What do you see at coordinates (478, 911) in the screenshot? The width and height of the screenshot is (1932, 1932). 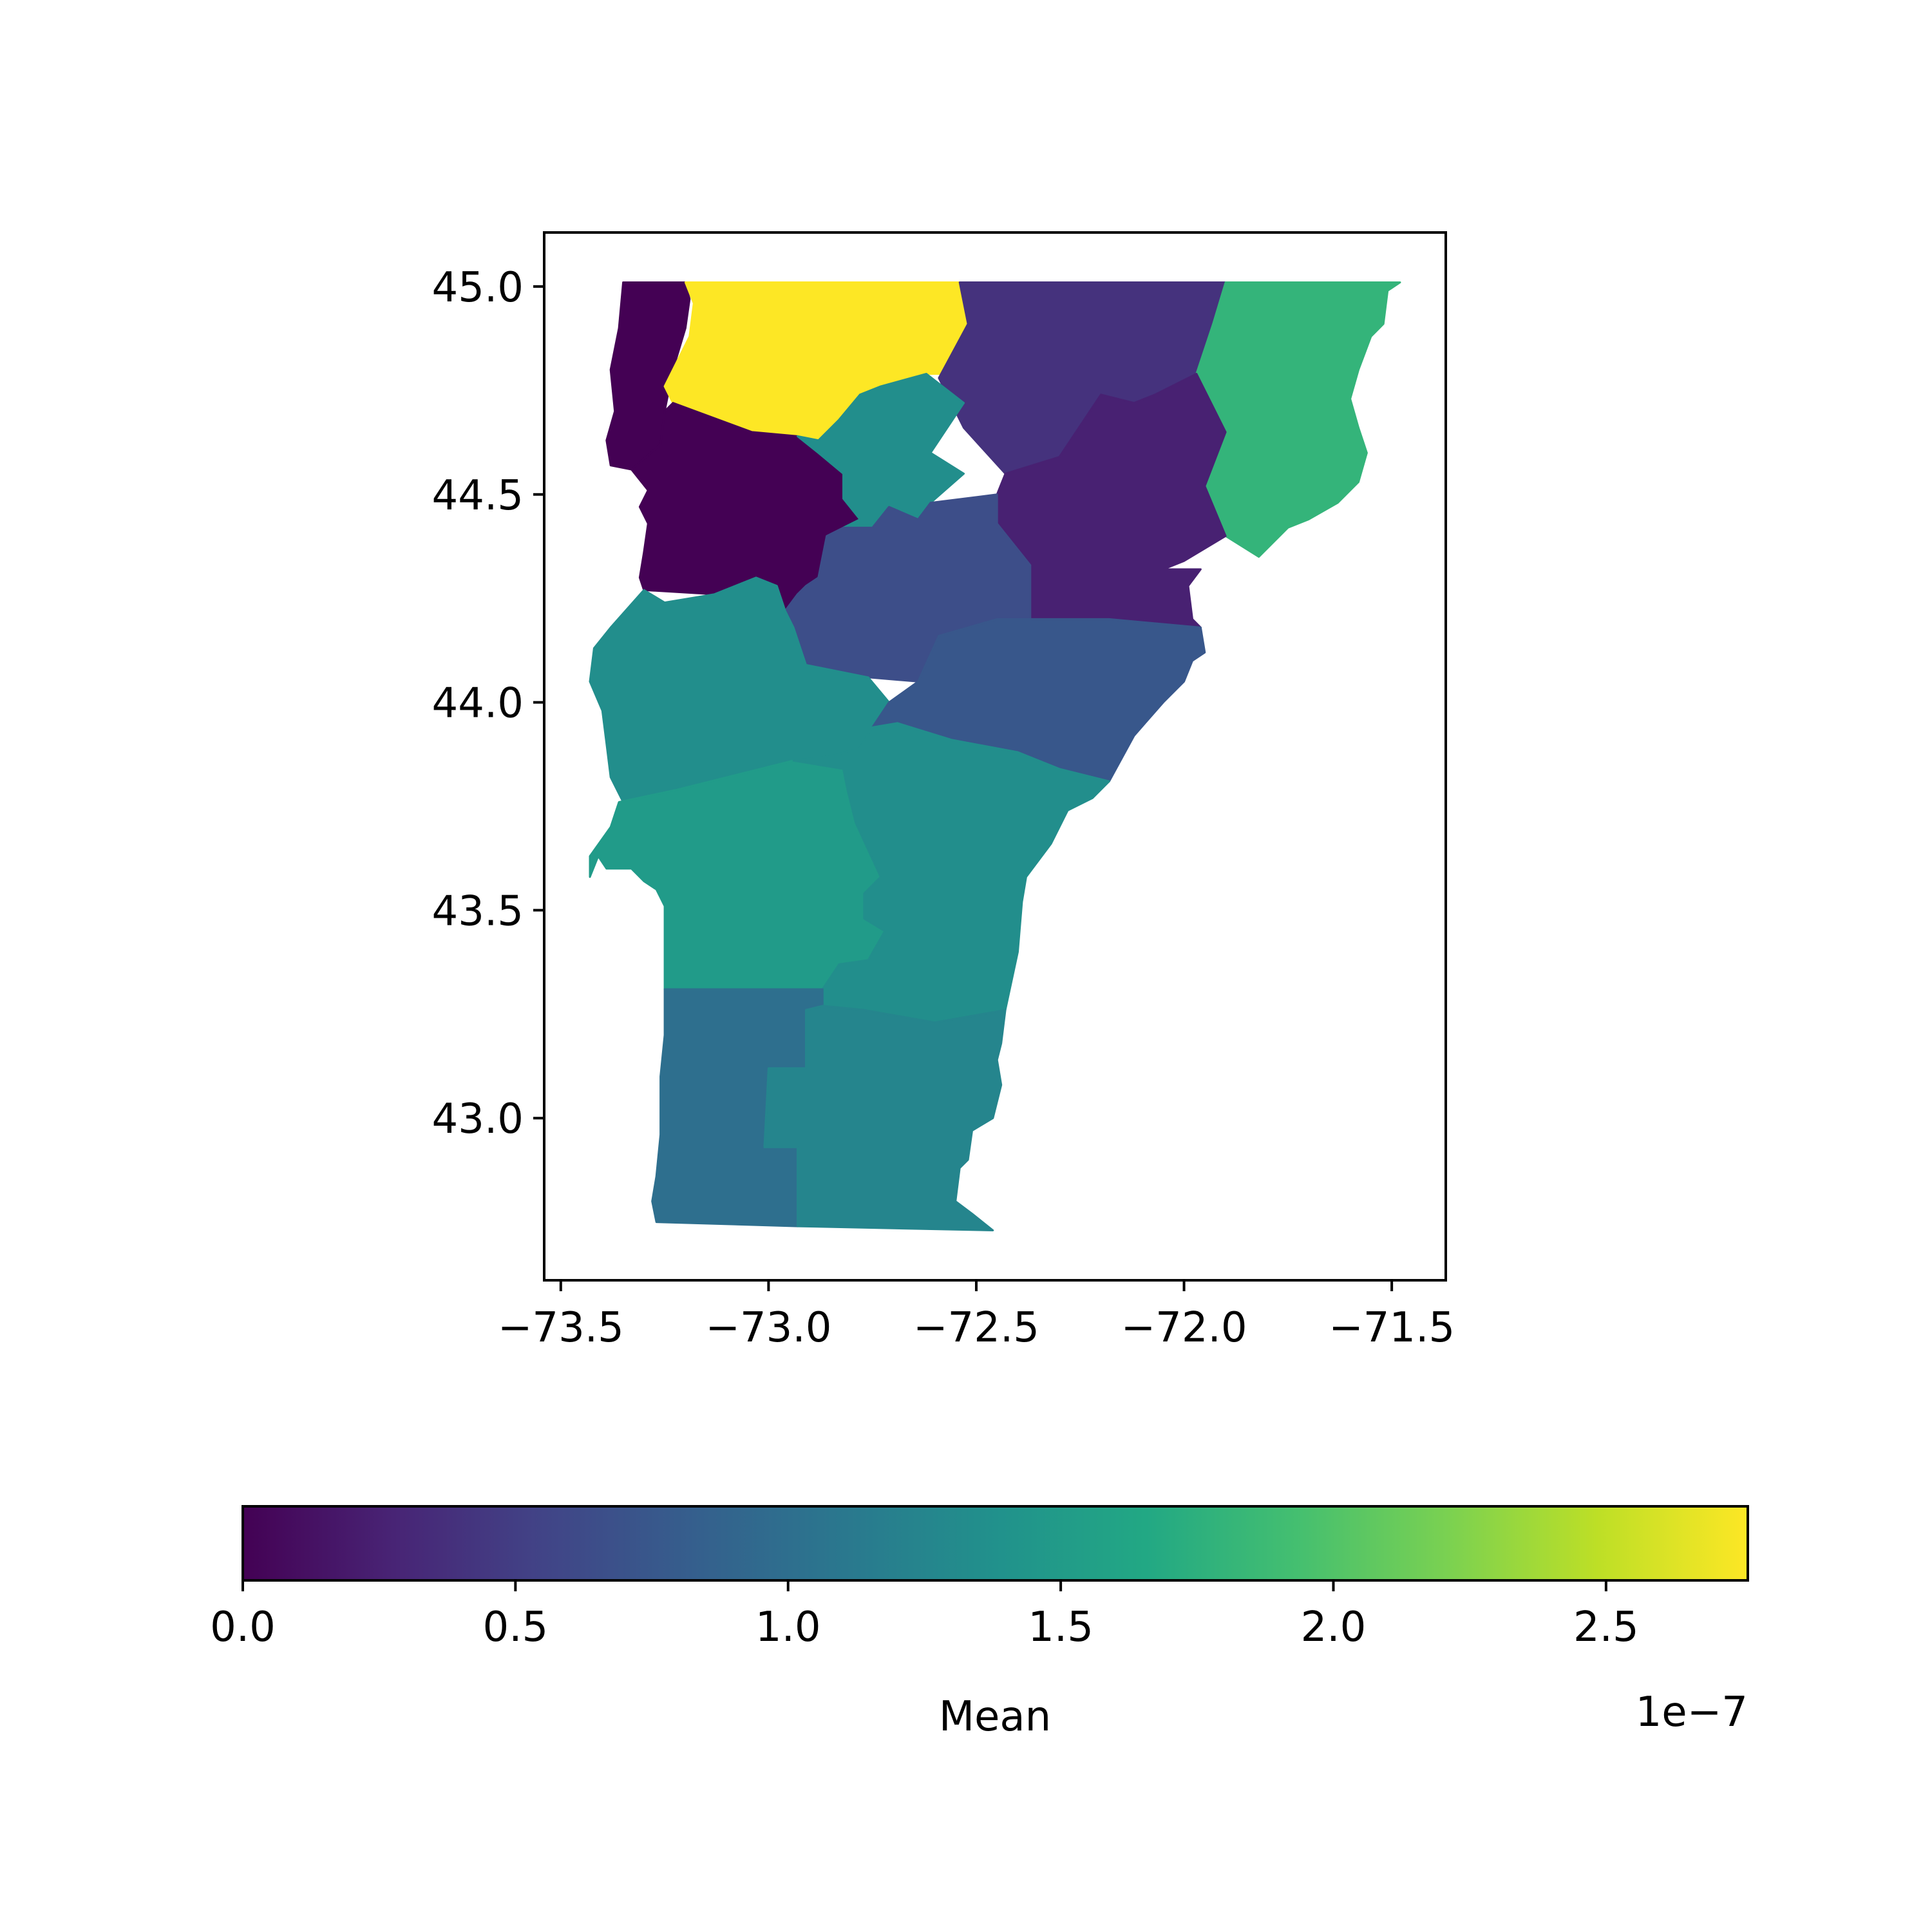 I see `y-tick-label: 43.5` at bounding box center [478, 911].